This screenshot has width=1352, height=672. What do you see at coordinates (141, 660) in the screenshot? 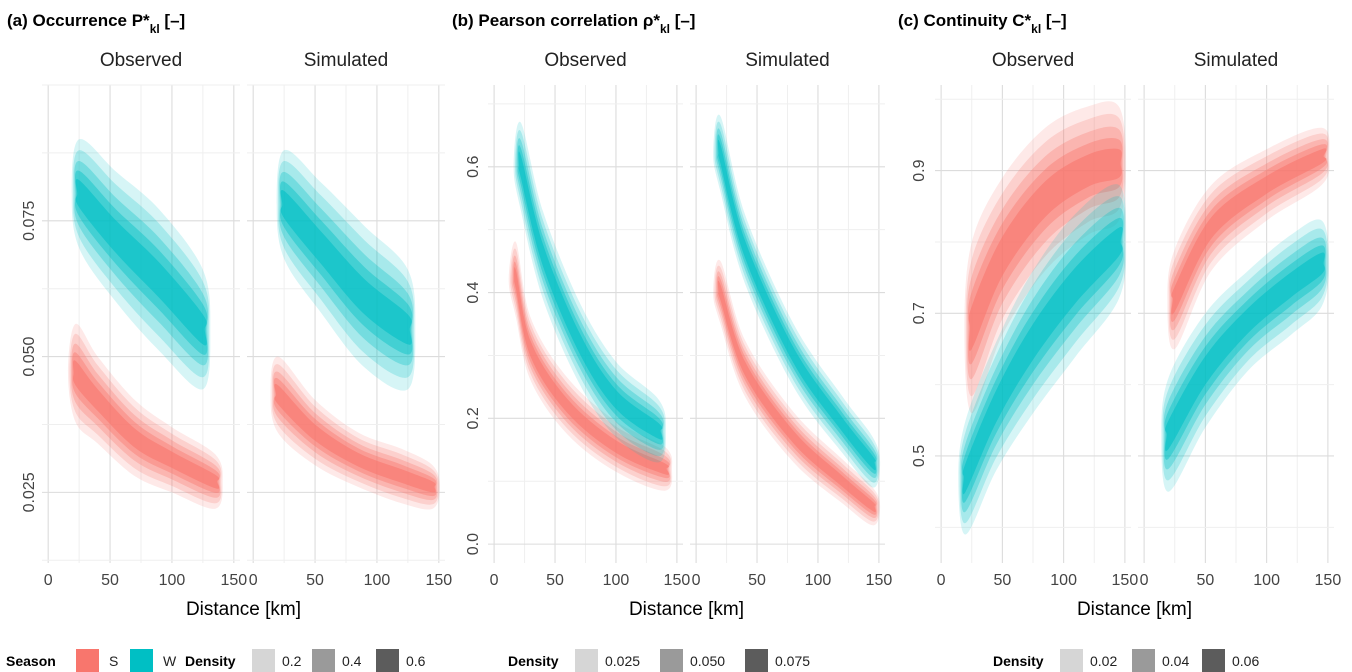
I see `season-swatch-w` at bounding box center [141, 660].